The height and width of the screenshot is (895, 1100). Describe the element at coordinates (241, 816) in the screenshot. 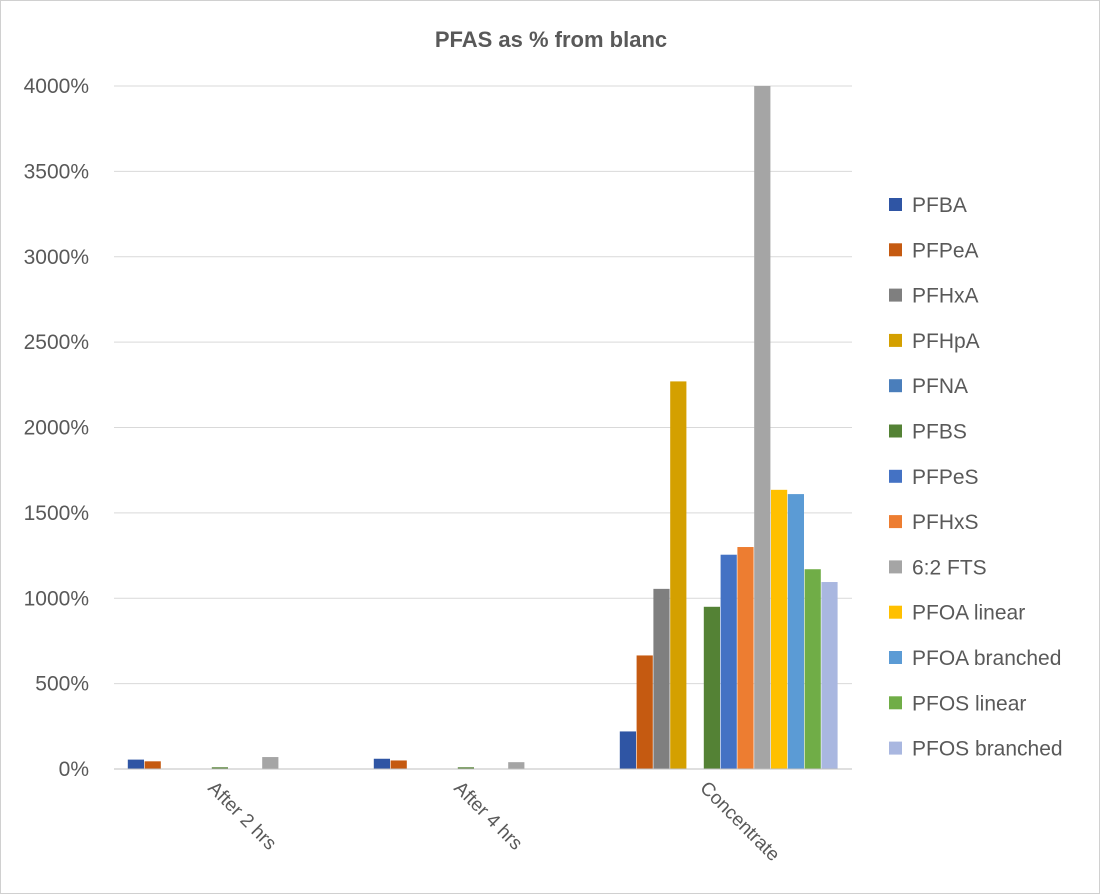

I see `x-tick-label: After 2 hrs` at that location.